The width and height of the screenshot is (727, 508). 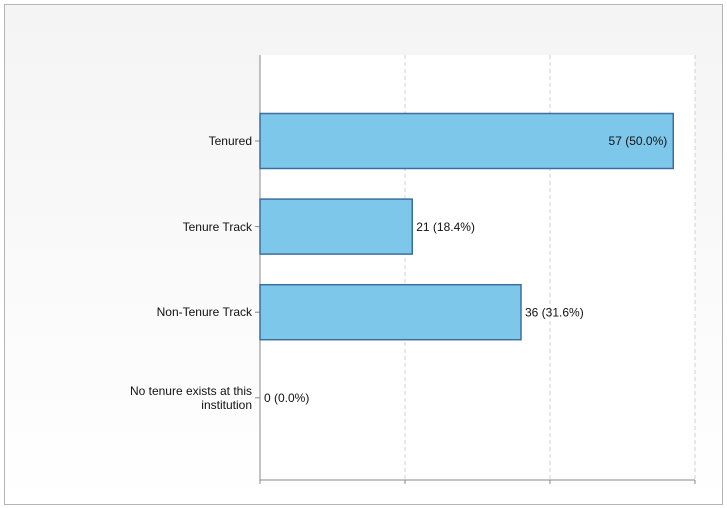 What do you see at coordinates (554, 312) in the screenshot?
I see `value-label: 36 (31.6%)` at bounding box center [554, 312].